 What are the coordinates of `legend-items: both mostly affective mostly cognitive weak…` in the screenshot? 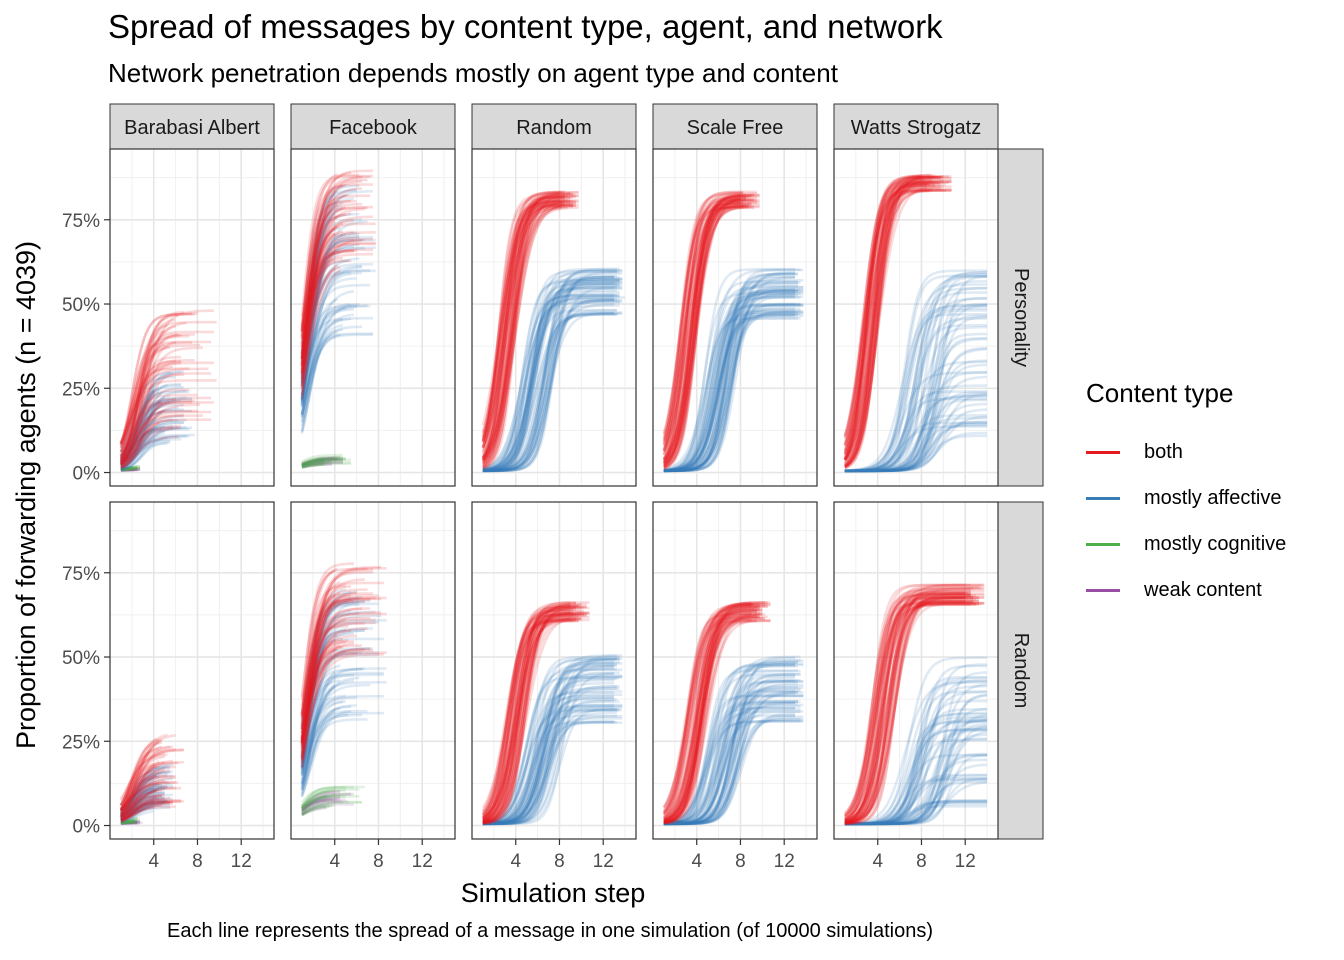 It's located at (1186, 521).